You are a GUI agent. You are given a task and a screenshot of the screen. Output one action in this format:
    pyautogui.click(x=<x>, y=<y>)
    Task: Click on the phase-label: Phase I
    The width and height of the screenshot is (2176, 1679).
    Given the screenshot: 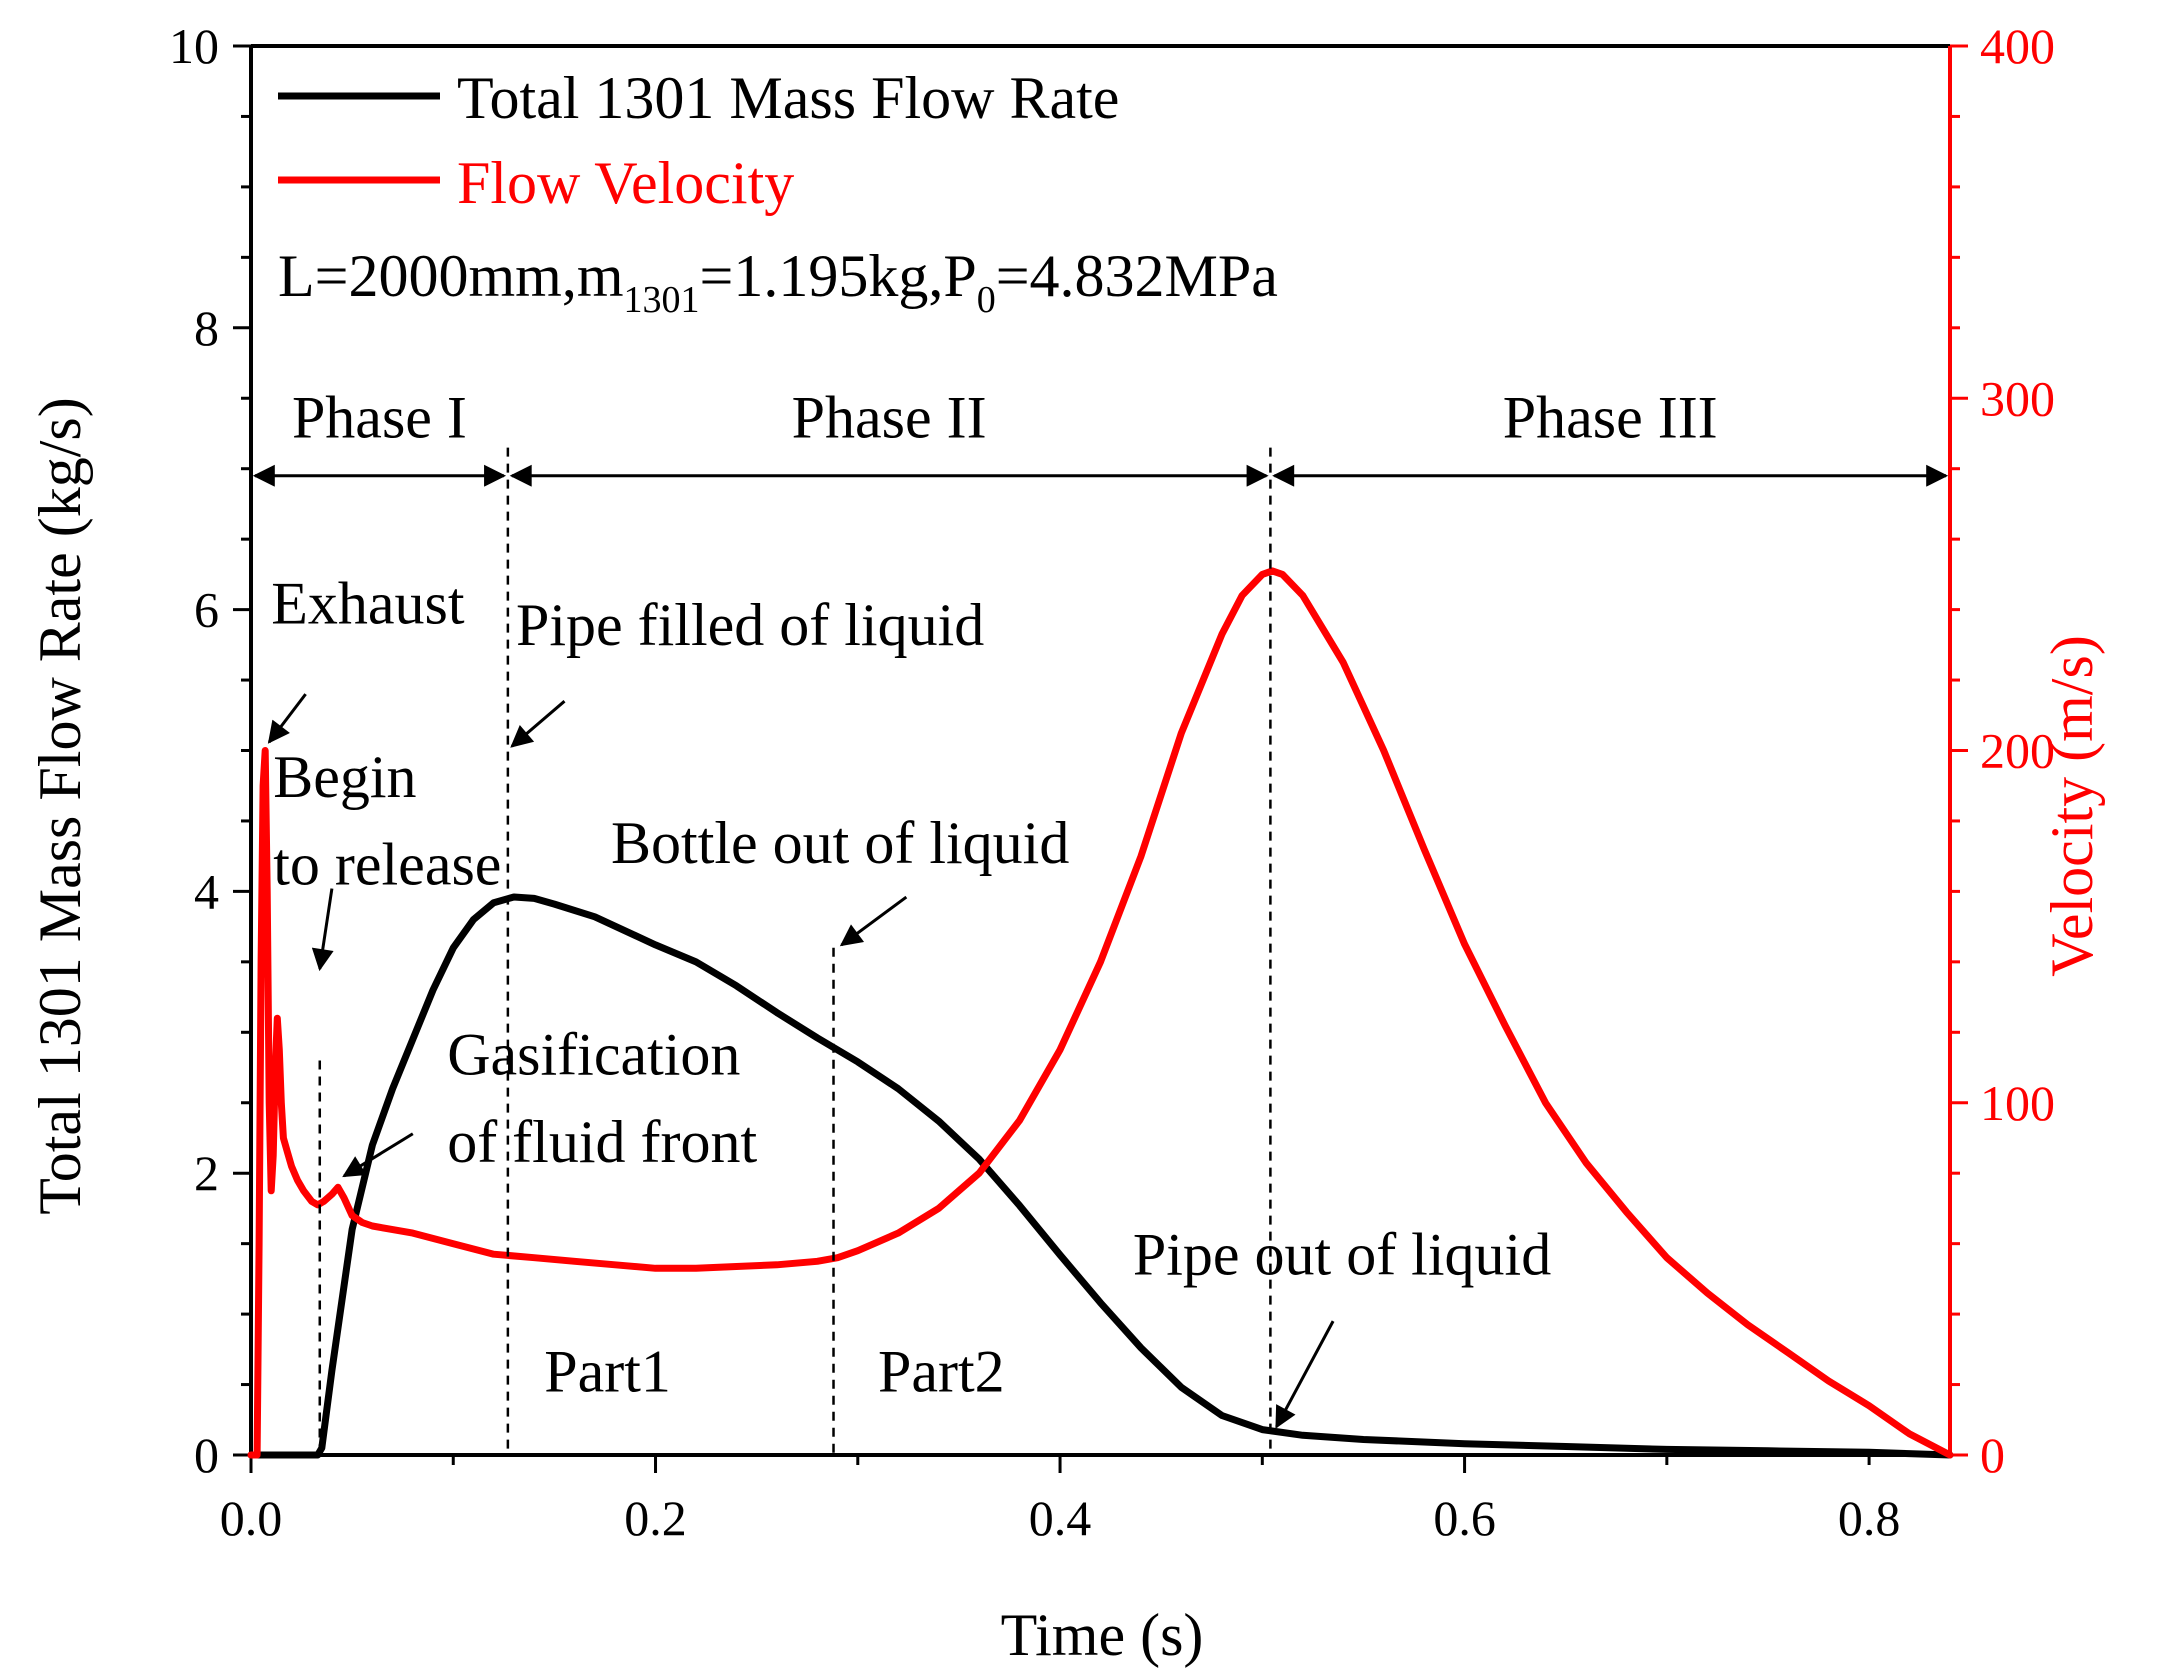 What is the action you would take?
    pyautogui.click(x=379, y=417)
    